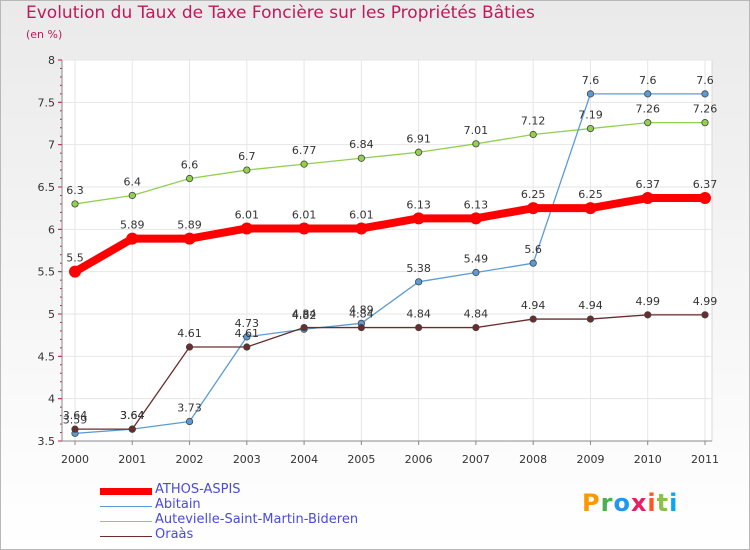 This screenshot has width=750, height=550. I want to click on data-label-2: 6.6, so click(190, 165).